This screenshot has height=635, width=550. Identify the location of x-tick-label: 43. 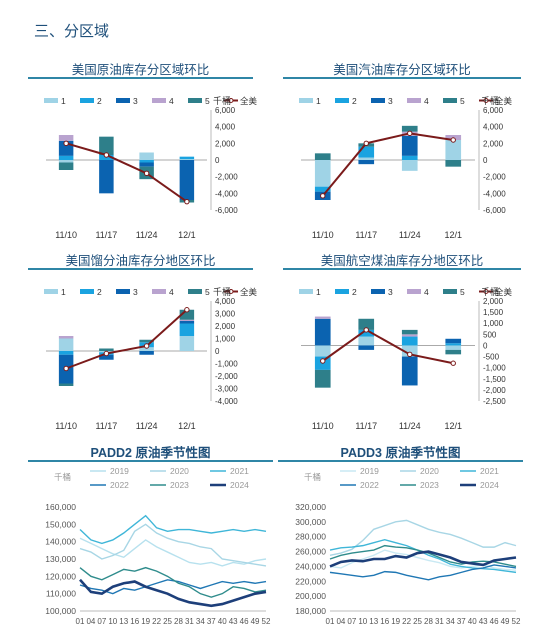
(233, 621).